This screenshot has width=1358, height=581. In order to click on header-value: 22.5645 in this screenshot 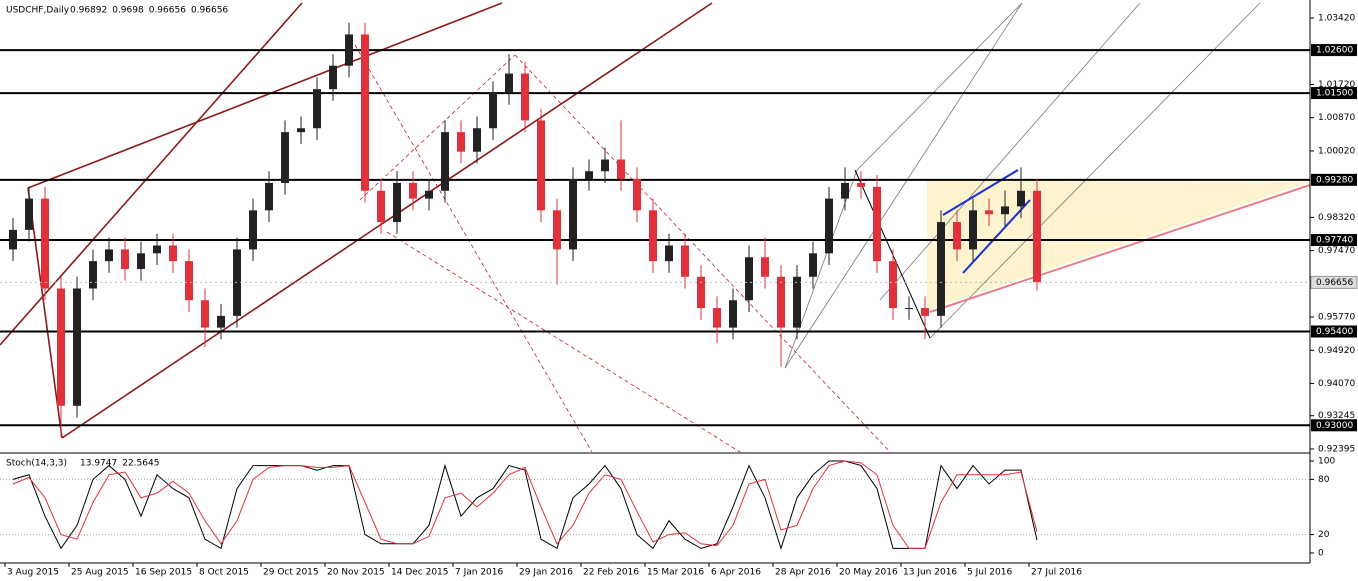, I will do `click(140, 464)`.